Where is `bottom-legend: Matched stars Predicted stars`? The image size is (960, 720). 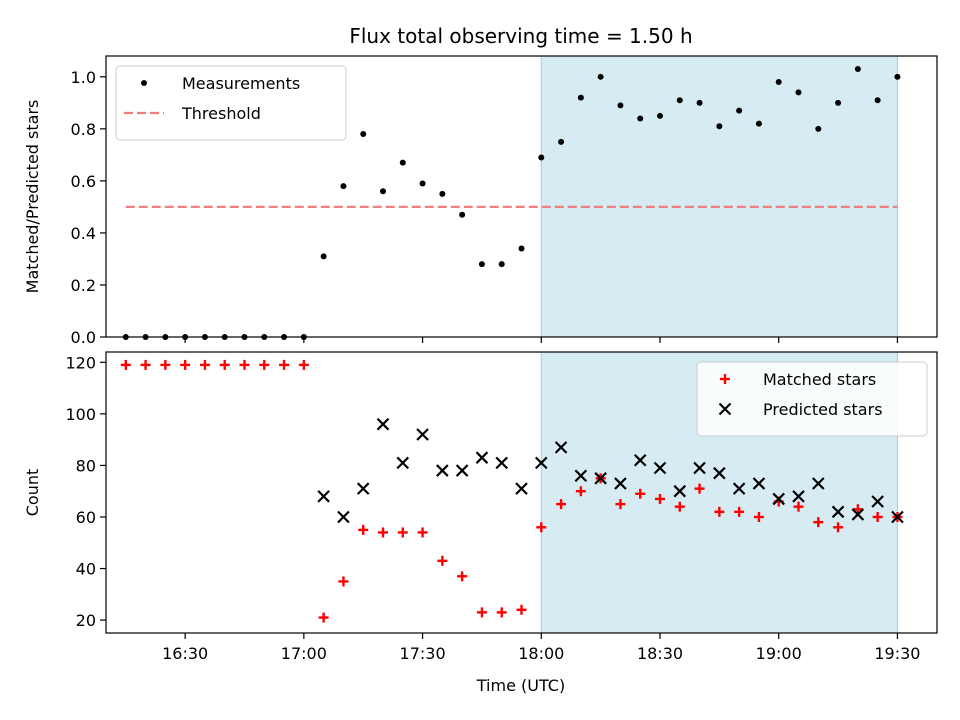
bottom-legend: Matched stars Predicted stars is located at coordinates (812, 399).